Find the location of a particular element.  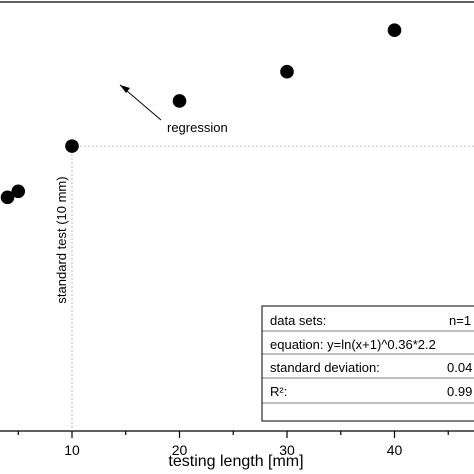

standard-test-label: standard test (10 mm) is located at coordinates (61, 239).